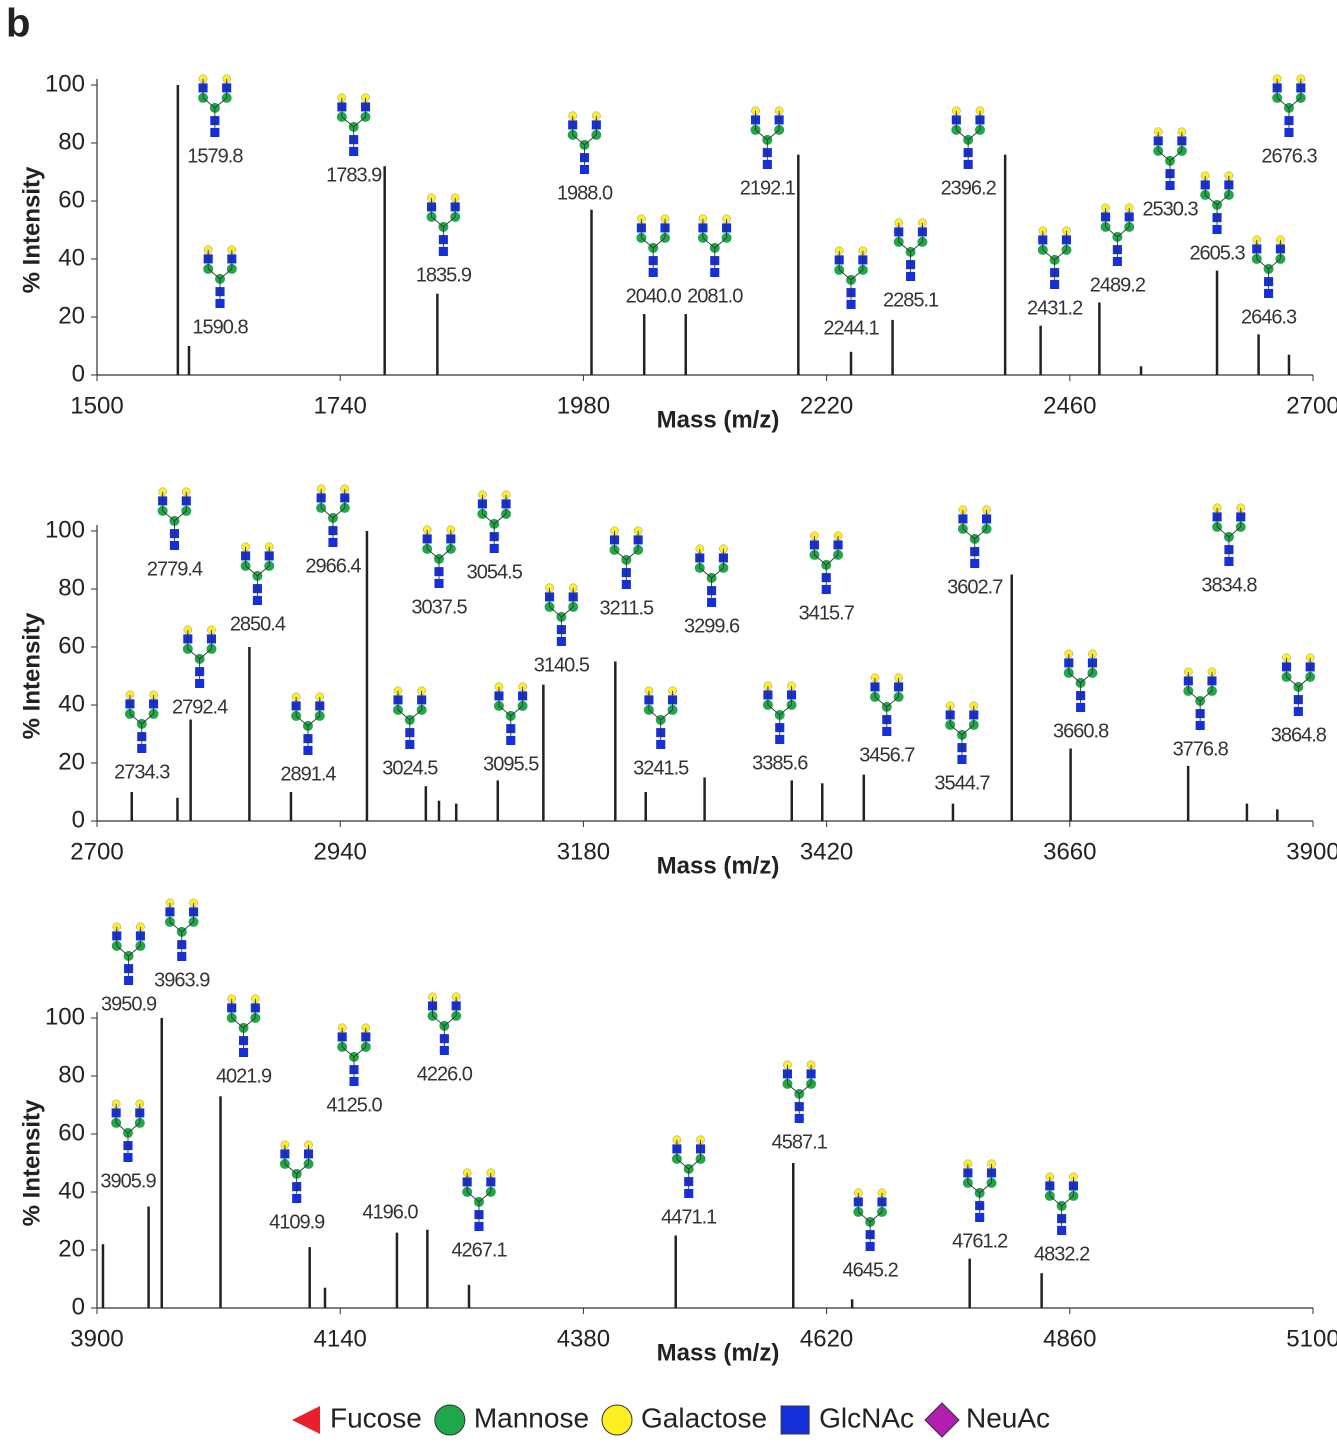 This screenshot has height=1449, width=1337. Describe the element at coordinates (975, 587) in the screenshot. I see `peak-label: 3602.7` at that location.